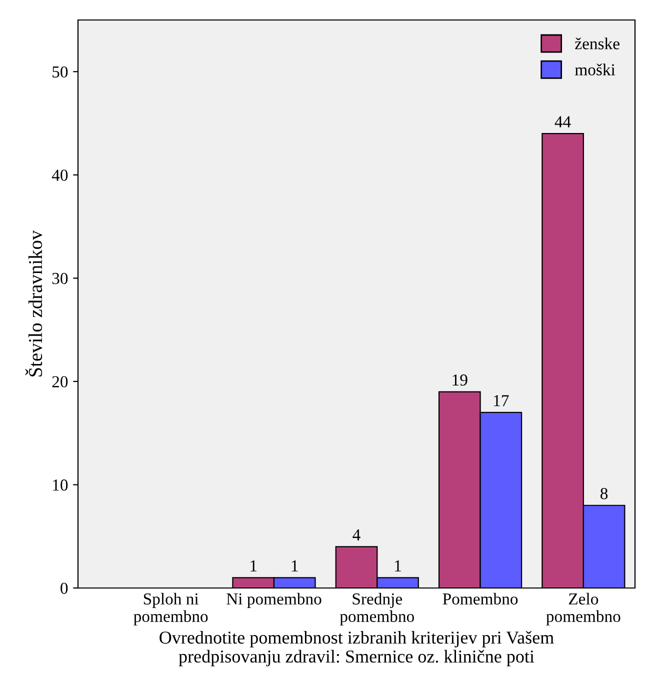  I want to click on data-label: 8, so click(604, 494).